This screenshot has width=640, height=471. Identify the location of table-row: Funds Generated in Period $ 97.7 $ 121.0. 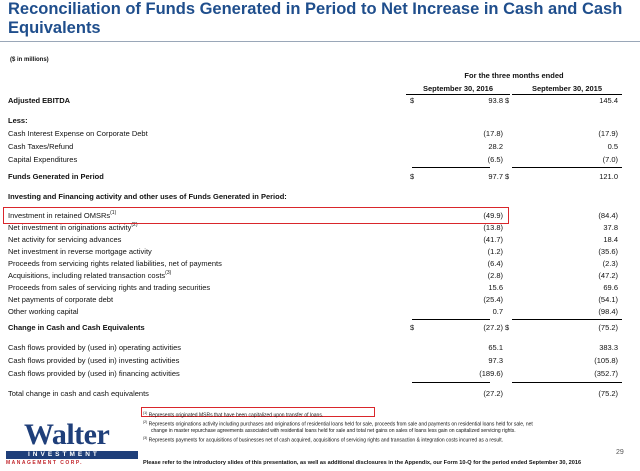
(320, 176).